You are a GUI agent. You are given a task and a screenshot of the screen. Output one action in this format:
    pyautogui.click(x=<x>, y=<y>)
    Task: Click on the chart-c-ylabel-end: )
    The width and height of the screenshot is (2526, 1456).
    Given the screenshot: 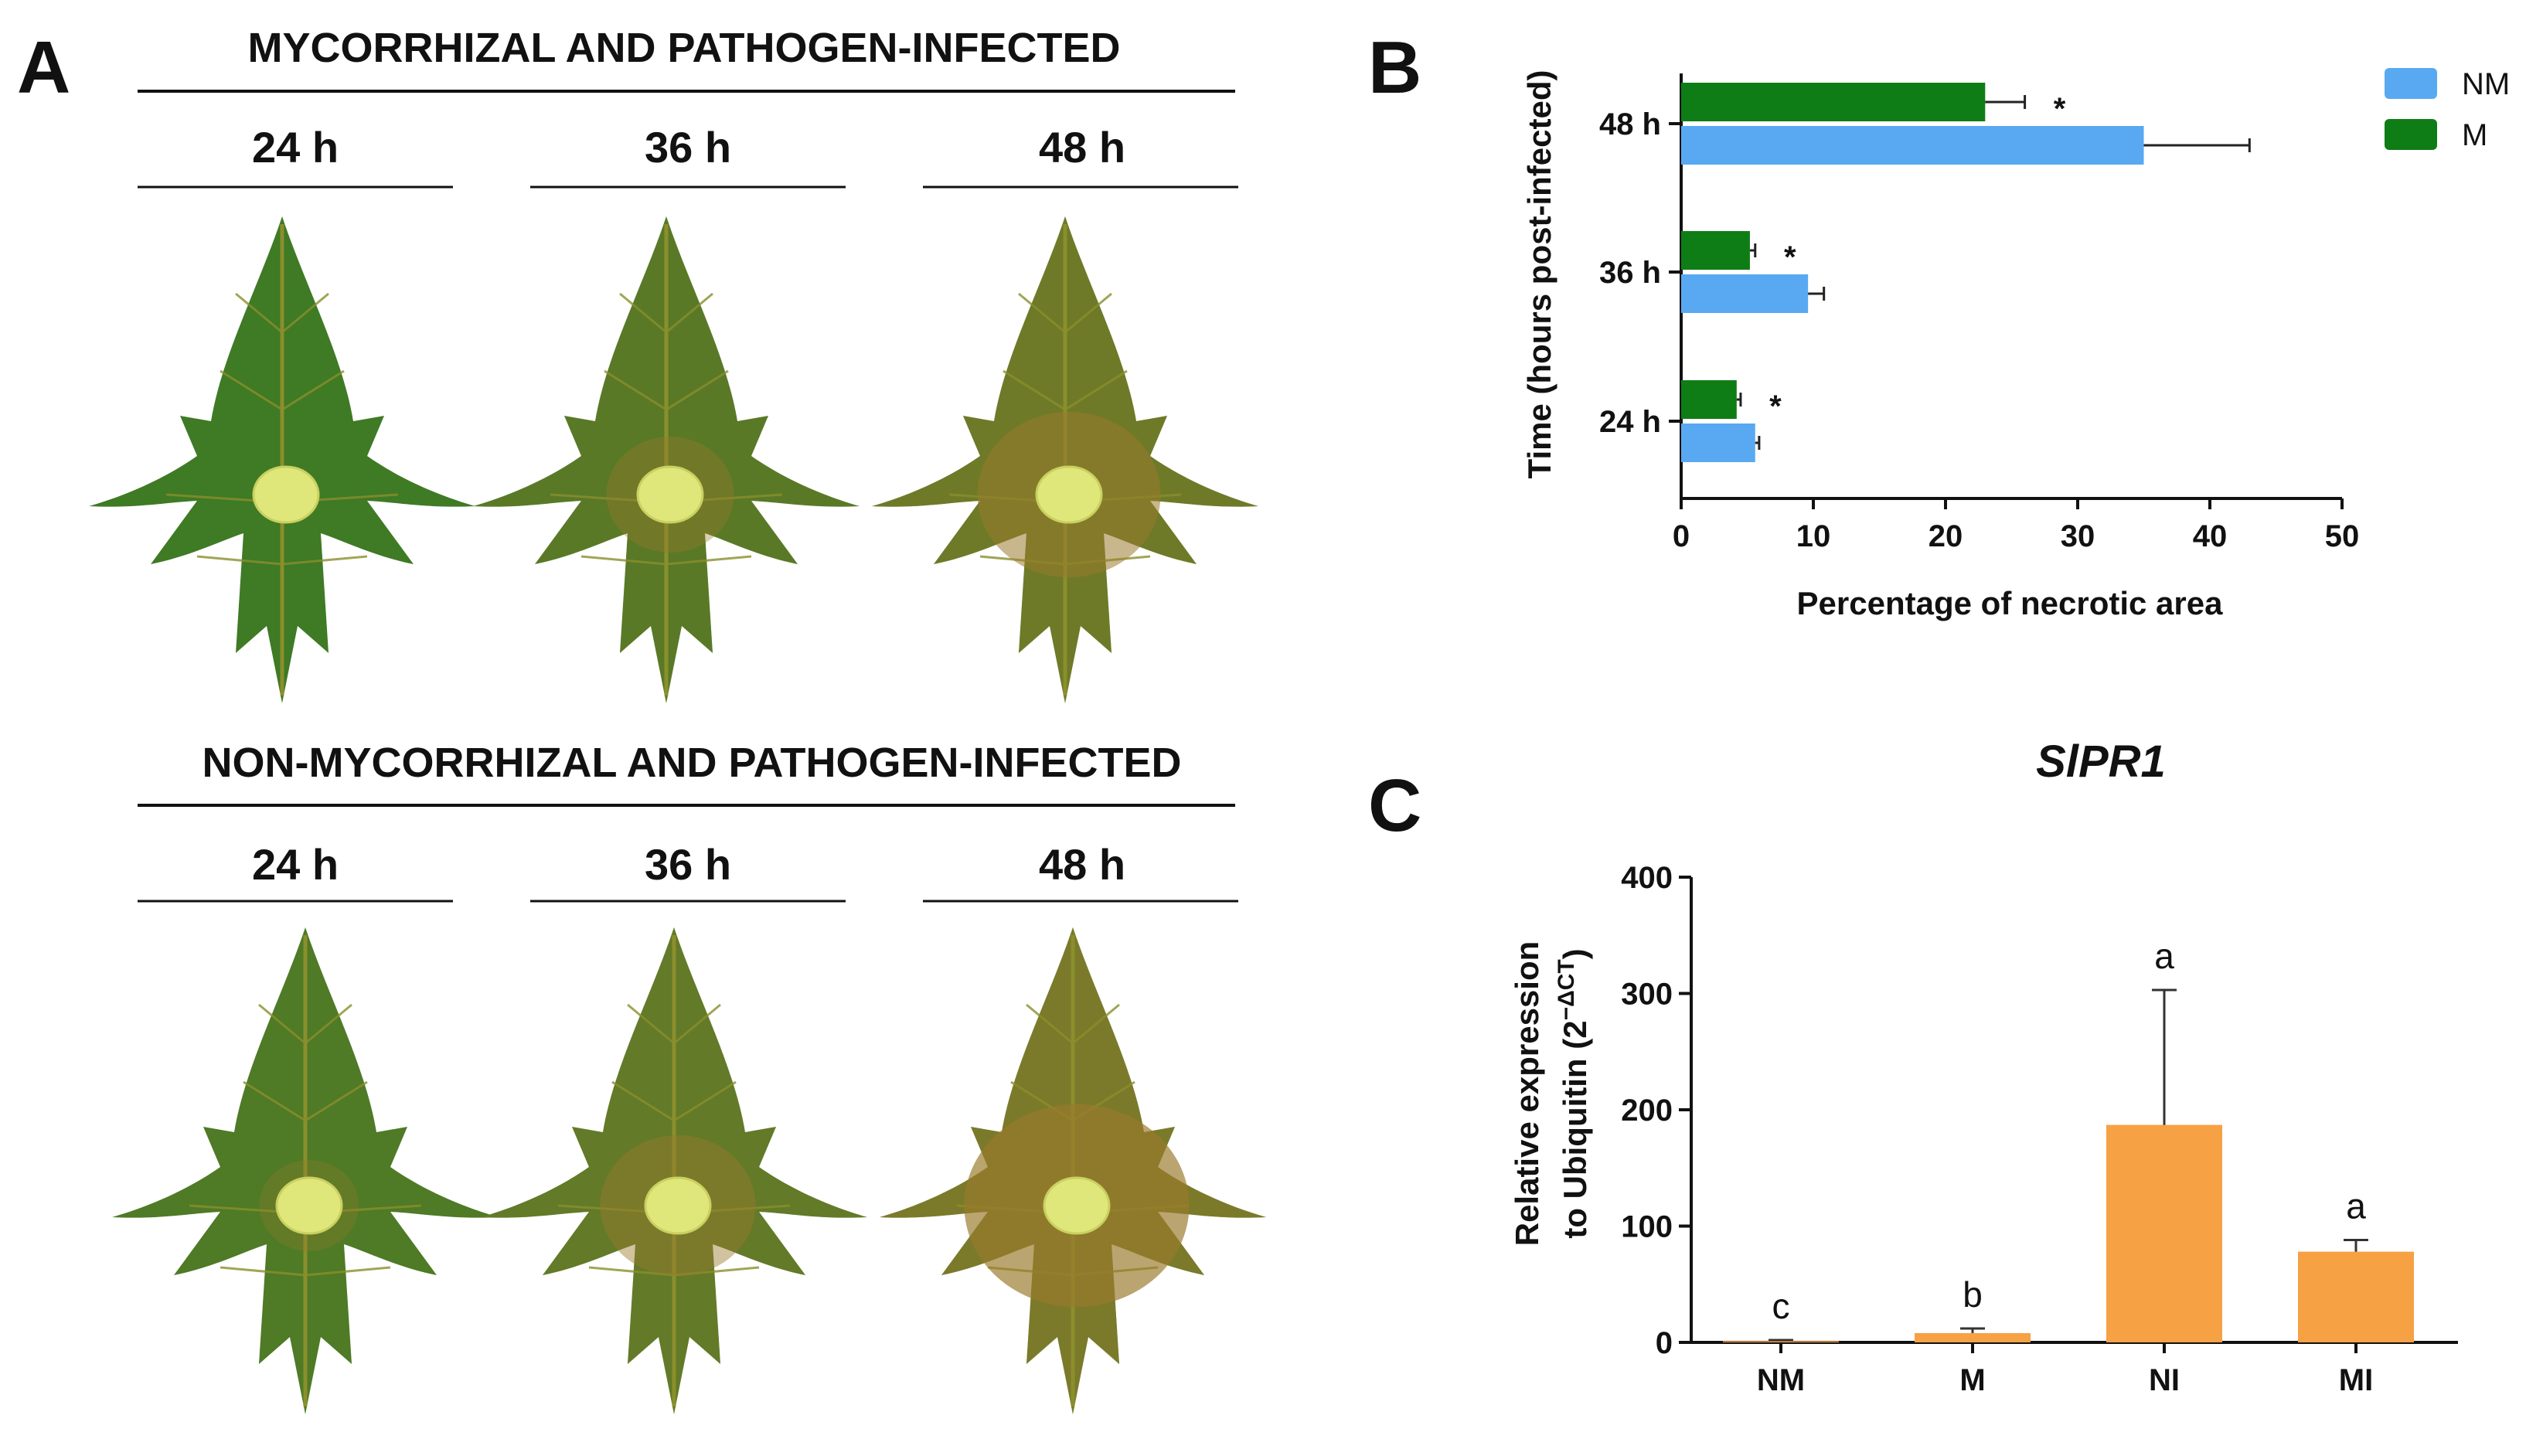 What is the action you would take?
    pyautogui.click(x=1575, y=954)
    